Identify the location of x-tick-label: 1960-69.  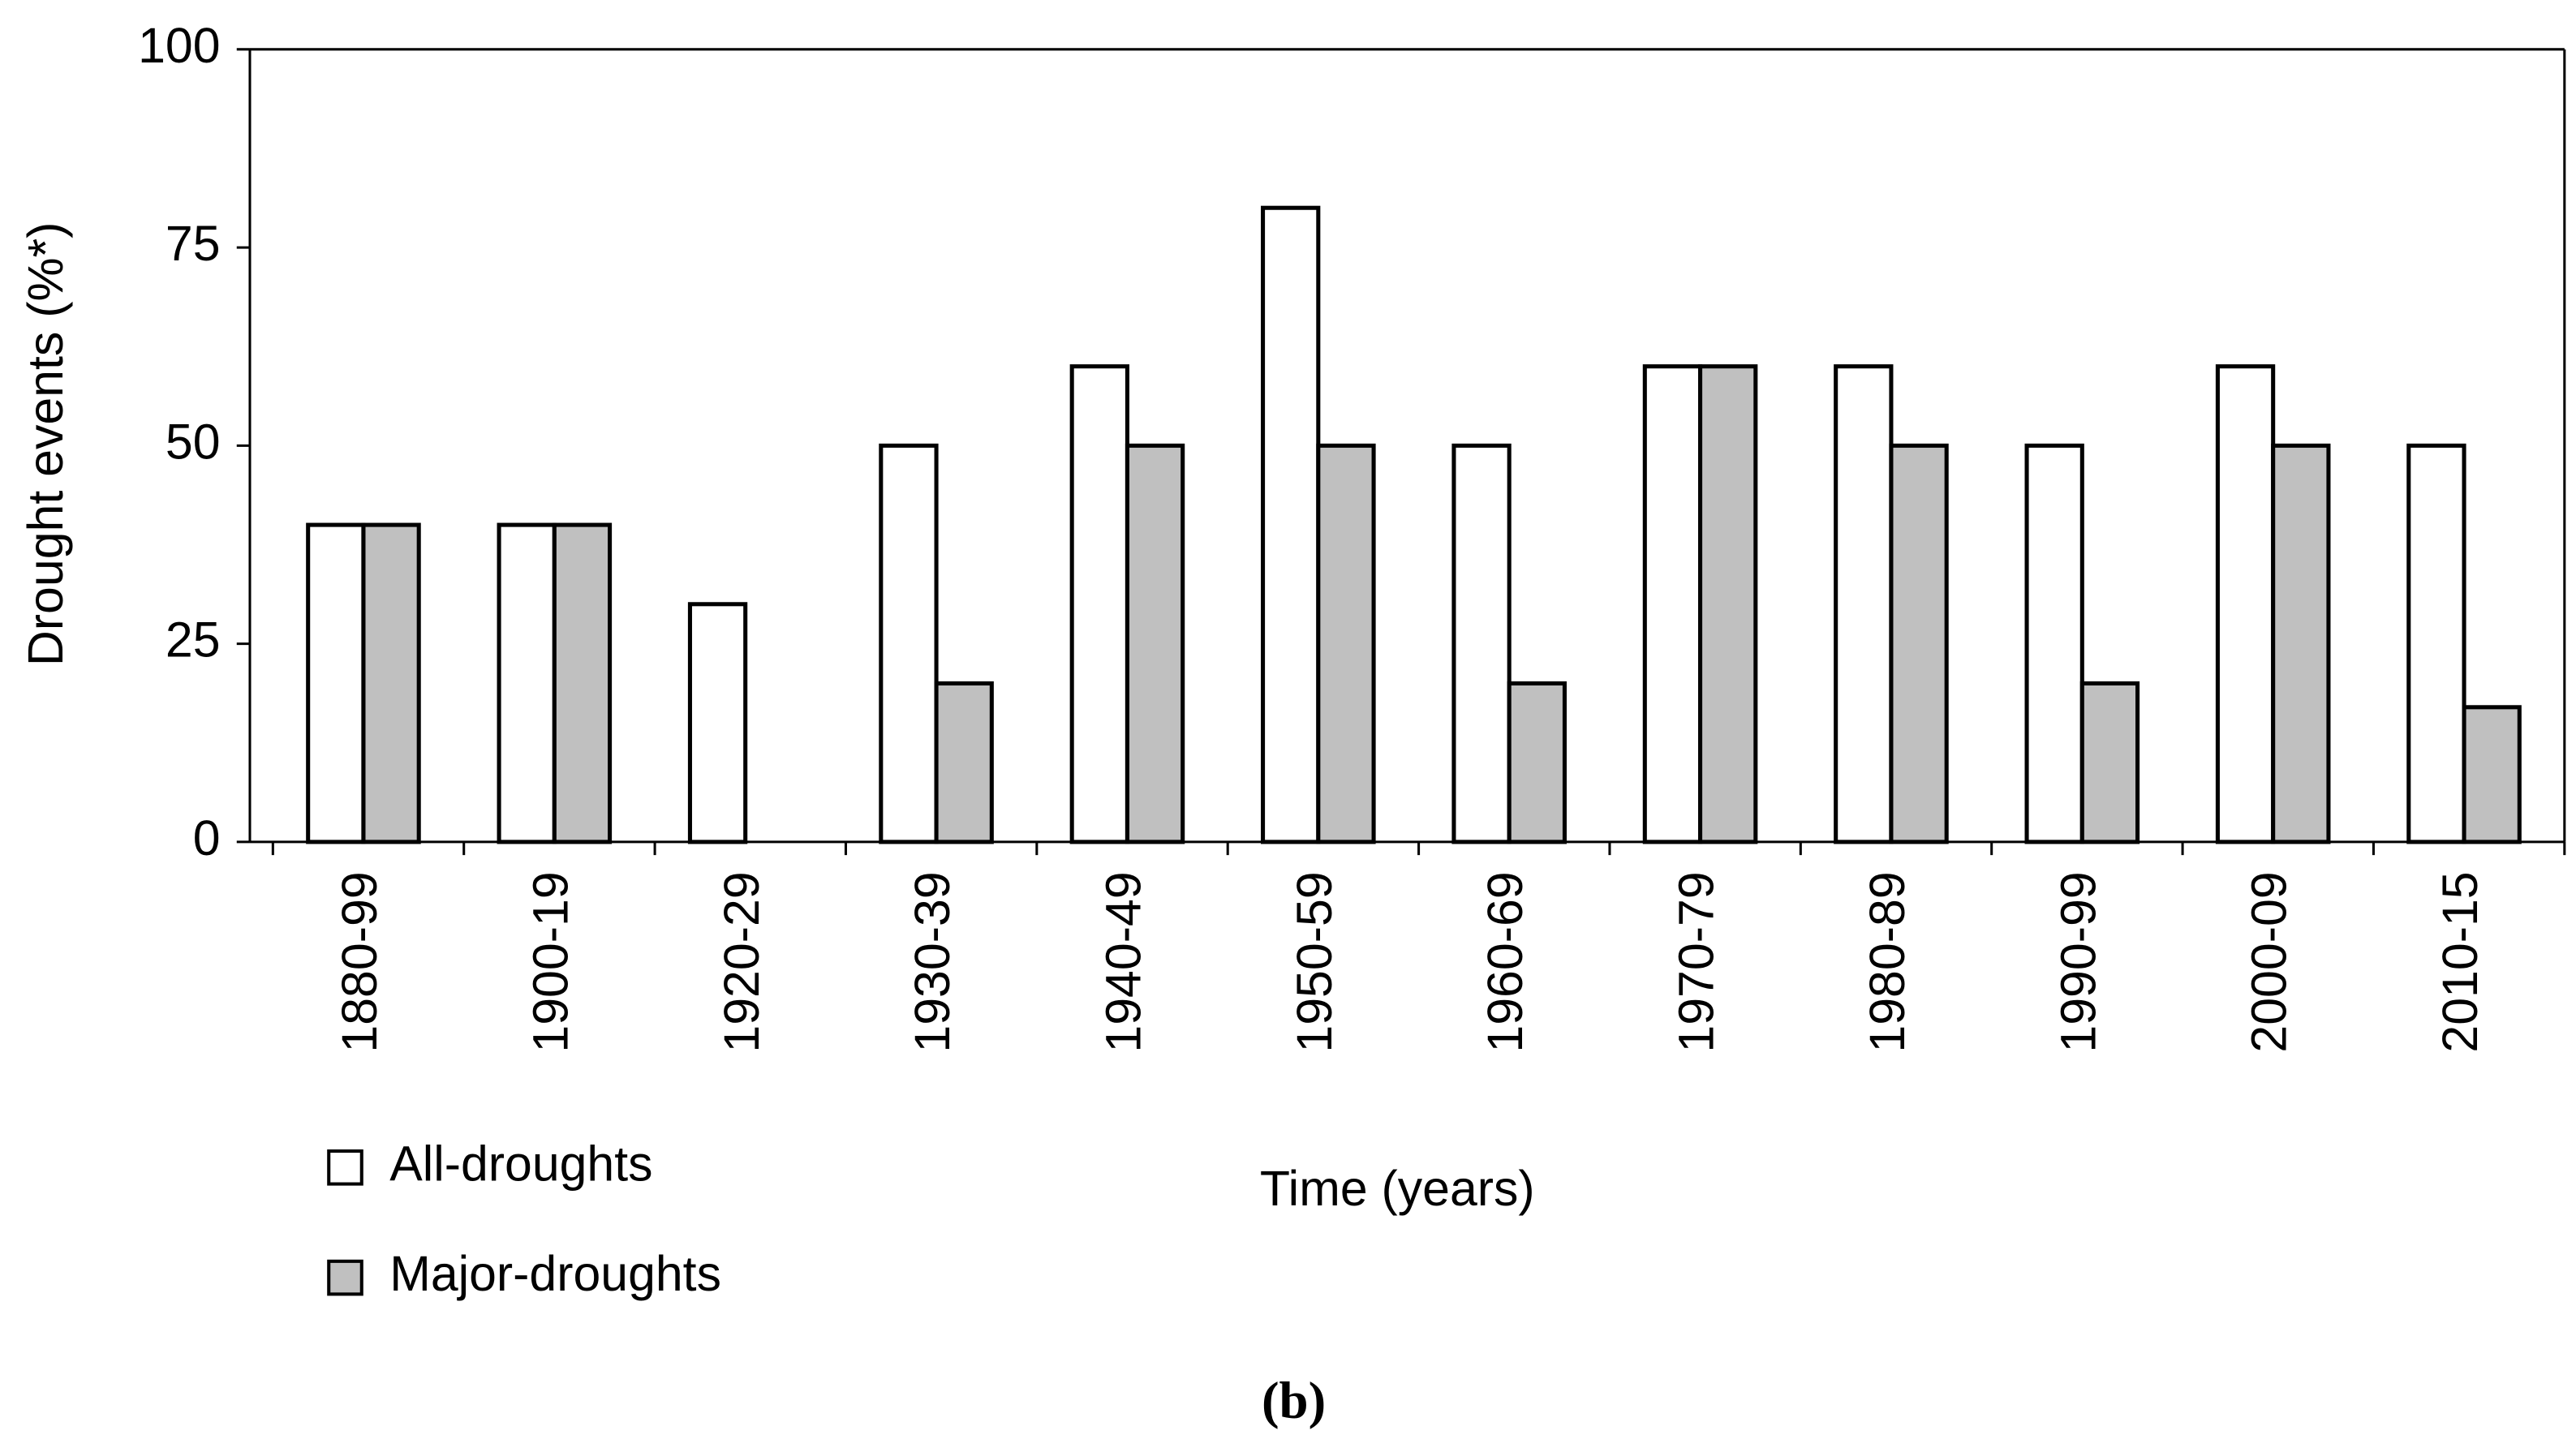
(1505, 961).